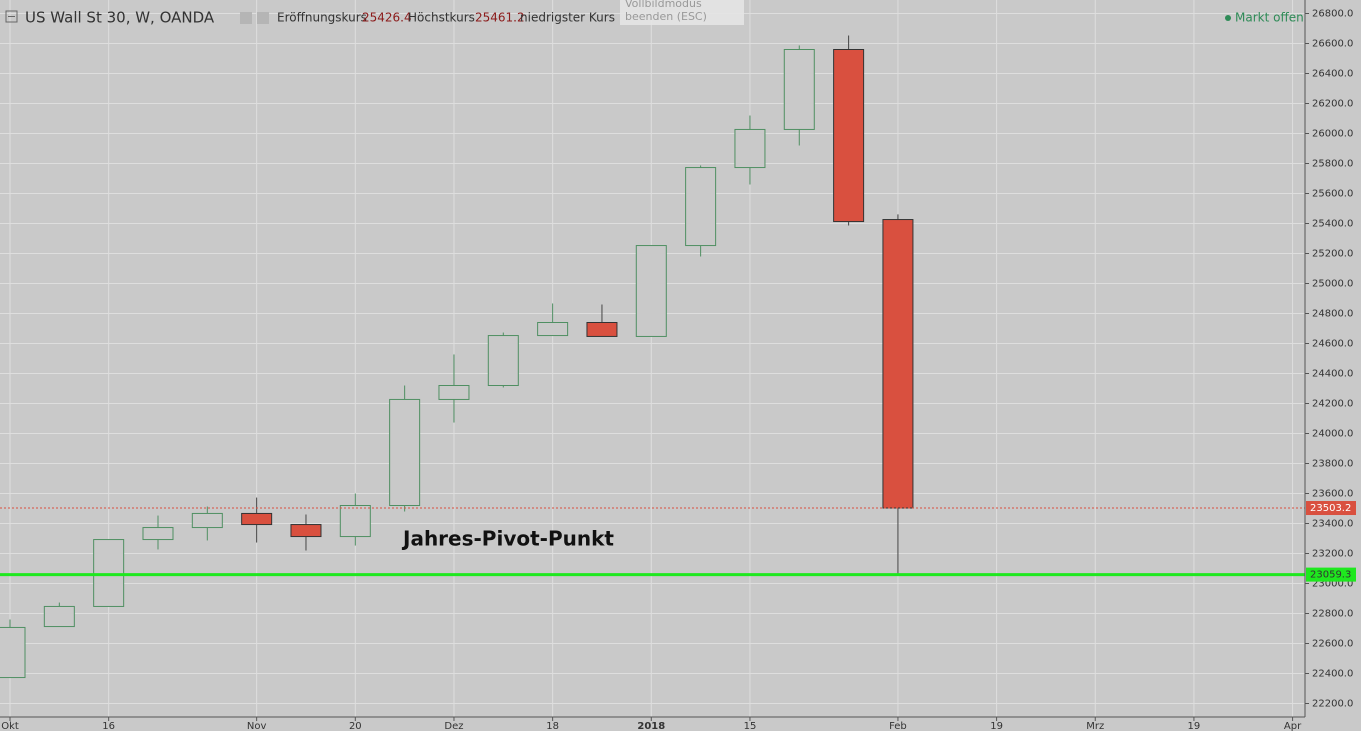 The image size is (1361, 731). Describe the element at coordinates (500, 18) in the screenshot. I see `high-value: 25461.2` at that location.